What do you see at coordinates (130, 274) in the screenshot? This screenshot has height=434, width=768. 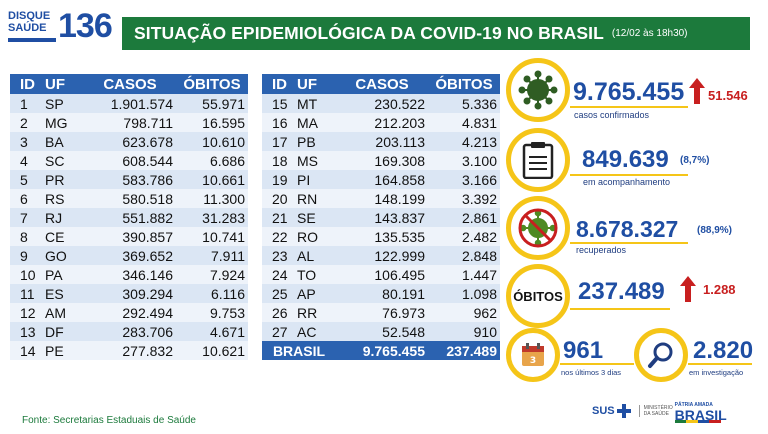 I see `cell-casos: 346.146` at bounding box center [130, 274].